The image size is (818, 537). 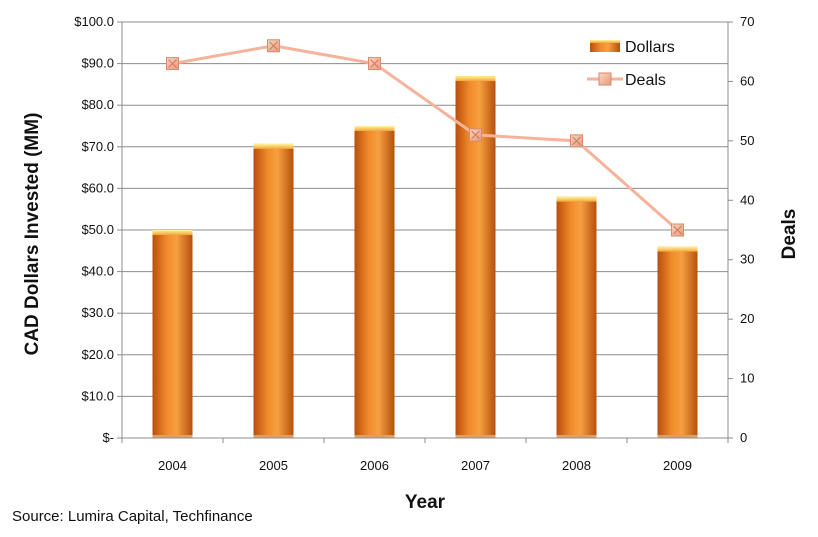 What do you see at coordinates (97, 63) in the screenshot?
I see `y-tick-label: $90.0` at bounding box center [97, 63].